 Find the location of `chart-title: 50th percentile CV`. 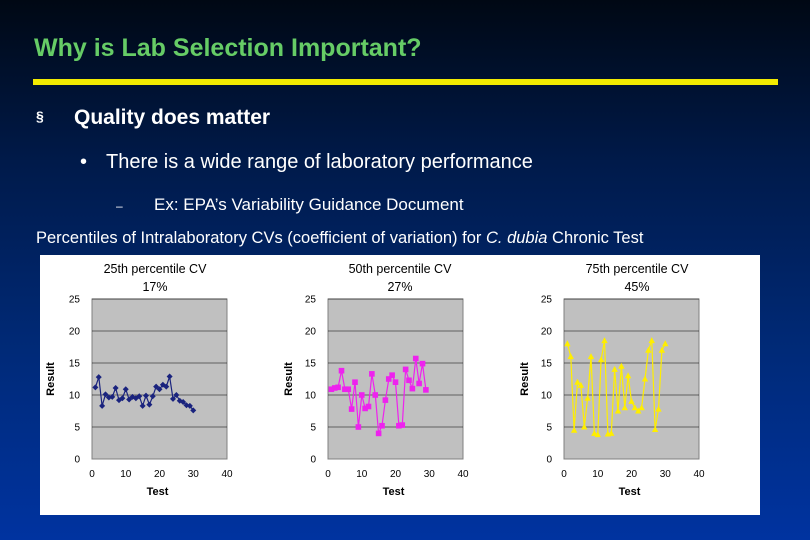

chart-title: 50th percentile CV is located at coordinates (401, 269).